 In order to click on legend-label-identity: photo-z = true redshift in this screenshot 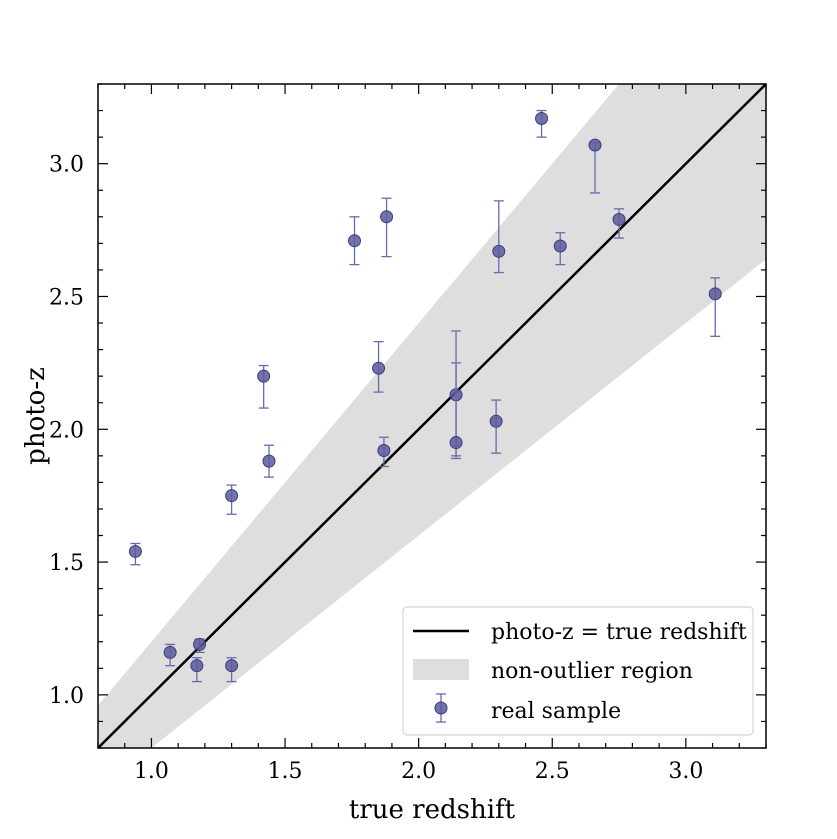, I will do `click(619, 632)`.